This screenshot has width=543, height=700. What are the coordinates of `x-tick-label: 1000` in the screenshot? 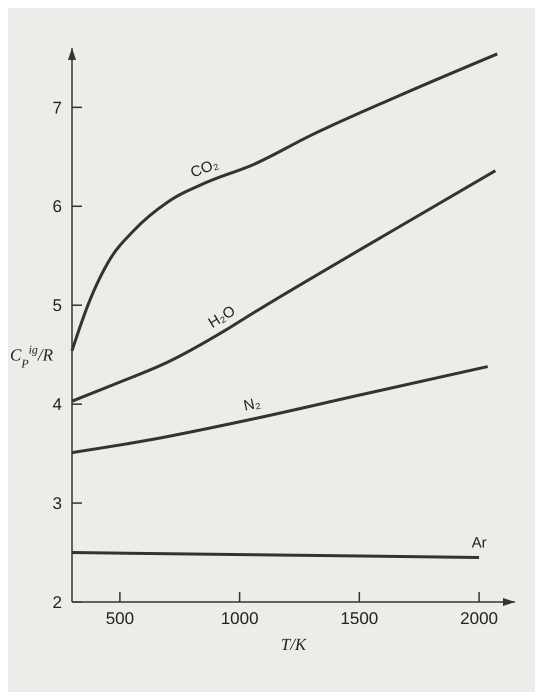 It's located at (239, 618).